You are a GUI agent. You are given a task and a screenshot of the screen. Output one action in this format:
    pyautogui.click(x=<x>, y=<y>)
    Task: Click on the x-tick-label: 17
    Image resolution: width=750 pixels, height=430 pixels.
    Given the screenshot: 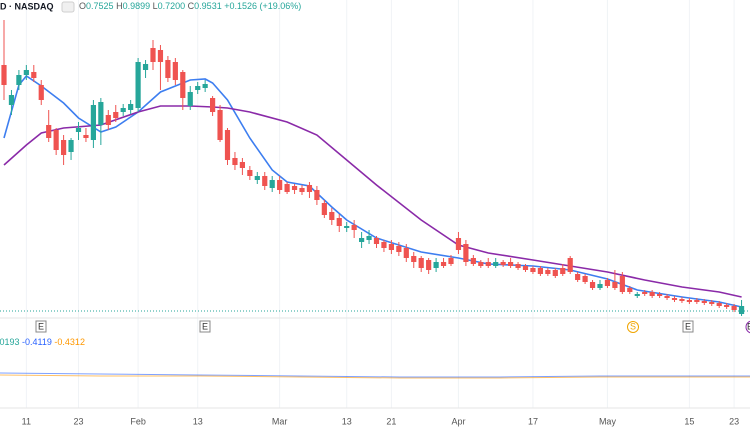 What is the action you would take?
    pyautogui.click(x=533, y=421)
    